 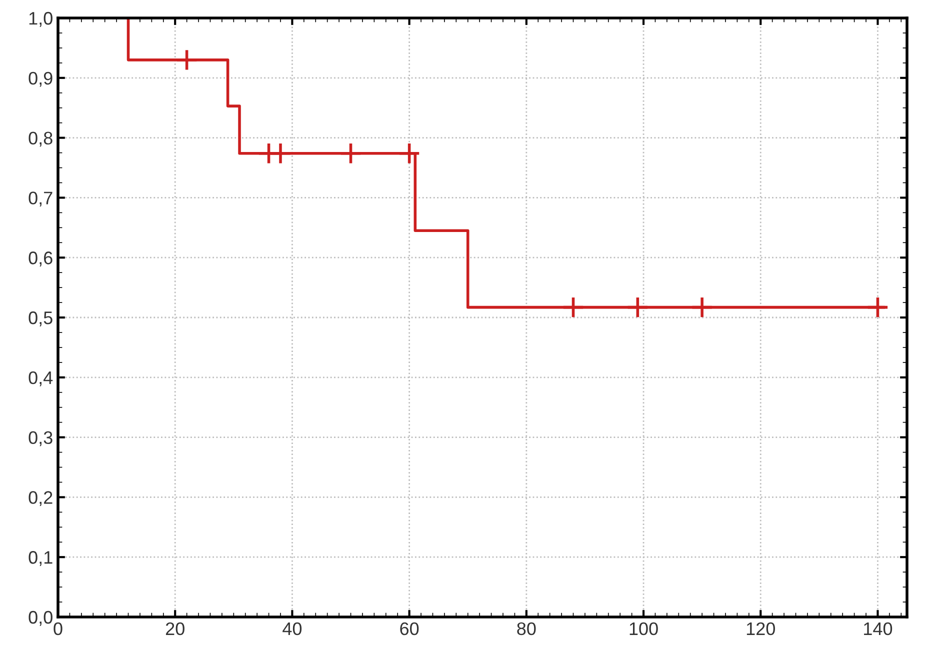 I want to click on x-tick-label: 80, so click(x=526, y=629).